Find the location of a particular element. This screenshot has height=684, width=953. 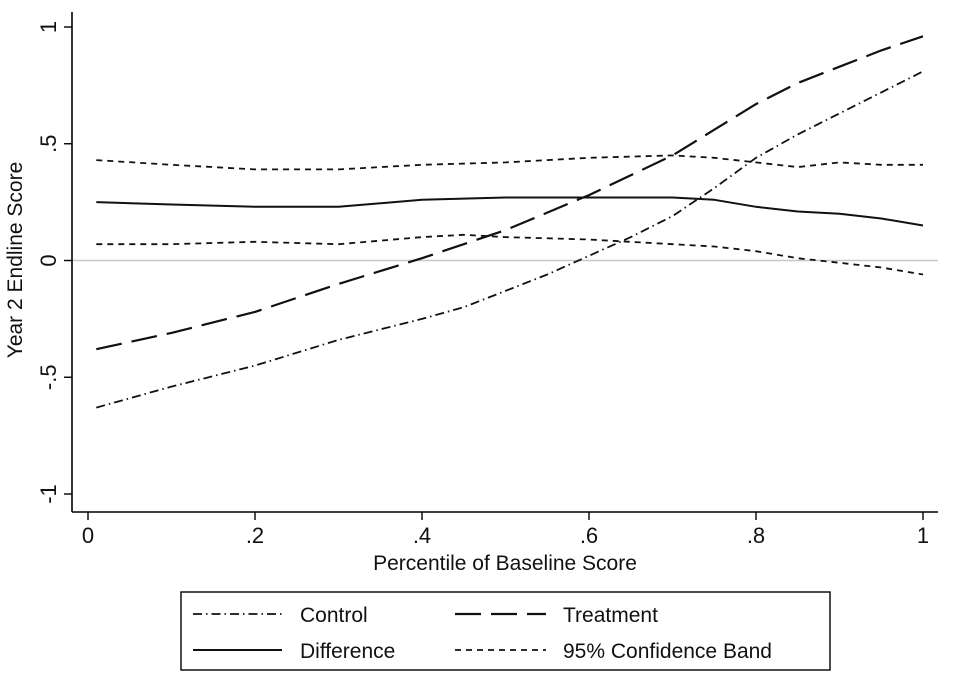

x-tick-label: .4 is located at coordinates (422, 535).